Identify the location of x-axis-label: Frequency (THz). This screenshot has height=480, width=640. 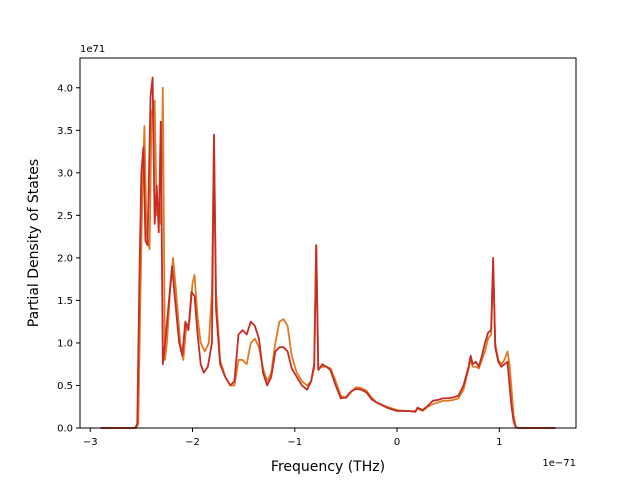
(328, 467).